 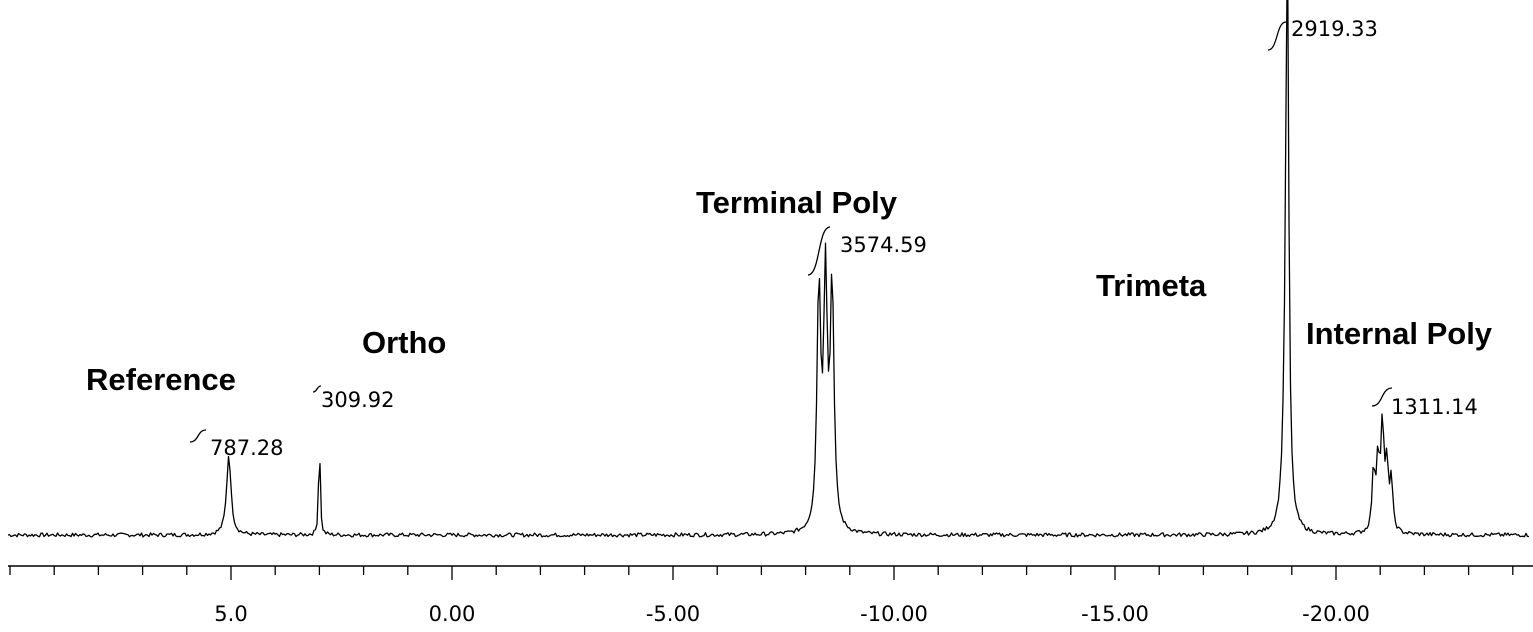 What do you see at coordinates (1334, 29) in the screenshot?
I see `integral-value-trimeta: 2919.33` at bounding box center [1334, 29].